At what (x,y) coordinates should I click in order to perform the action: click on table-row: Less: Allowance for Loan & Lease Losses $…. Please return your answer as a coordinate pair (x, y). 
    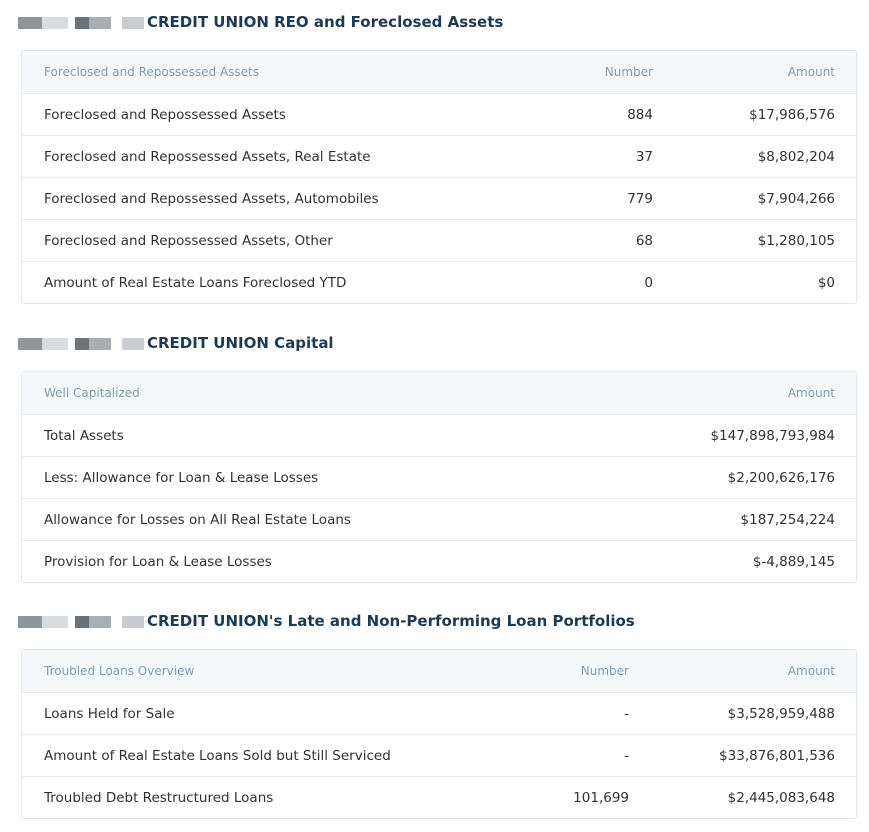
    Looking at the image, I should click on (439, 477).